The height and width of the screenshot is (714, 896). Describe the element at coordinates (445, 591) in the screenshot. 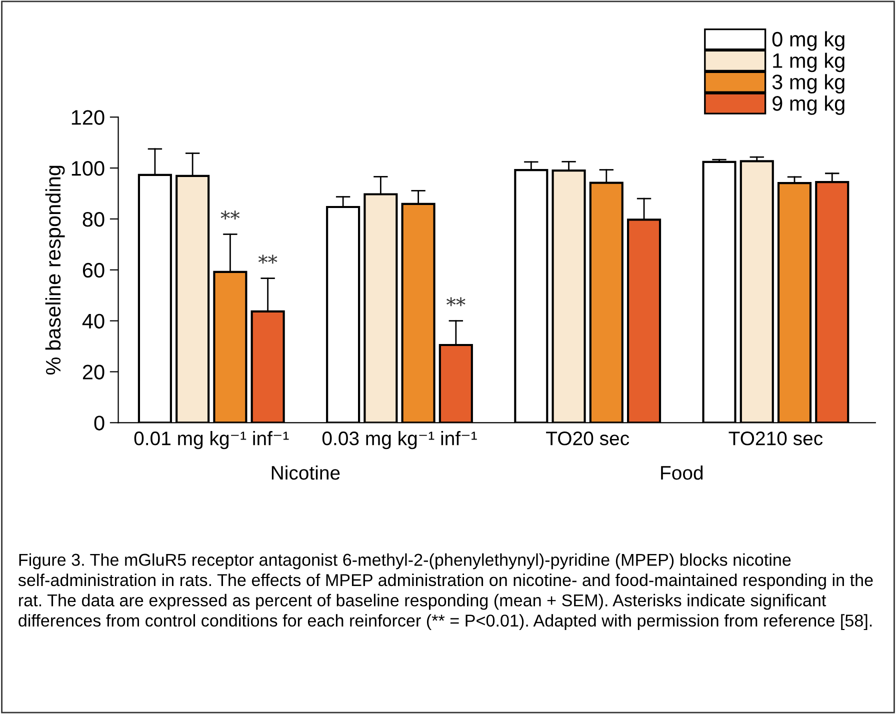

I see `caption: Figure 3. The mGluR5 receptor antagonist 6-methyl-2-(phenylethynyl)-pyridine (MPEP) blocks nicotine self-administration in rats. The effects of MPEP administration on nicotine- and food-maintained responding in the rat. The data are expressed as percent of baseline responding (mean + SEM). Asterisks indicate significant differences from control conditions for each reinforcer (** = P<0.01). Adapted with permission from reference [58].` at that location.